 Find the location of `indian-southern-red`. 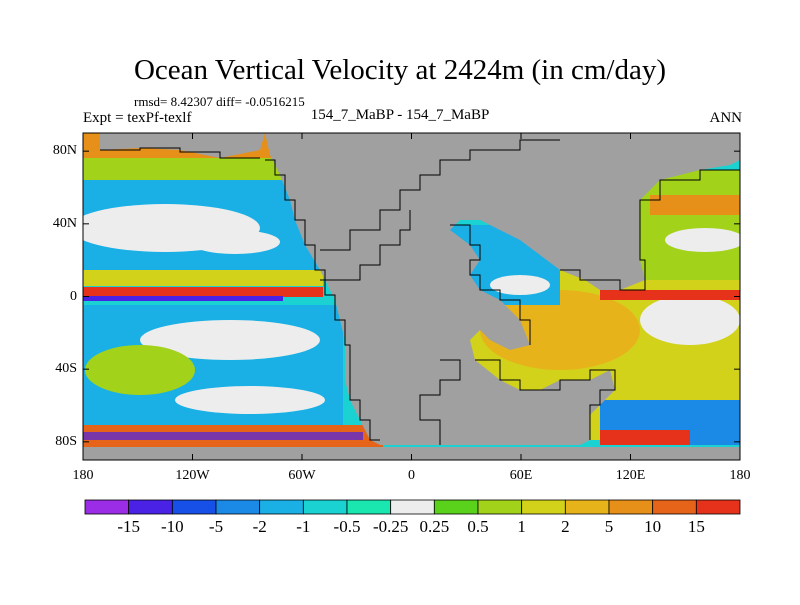

indian-southern-red is located at coordinates (645, 437).